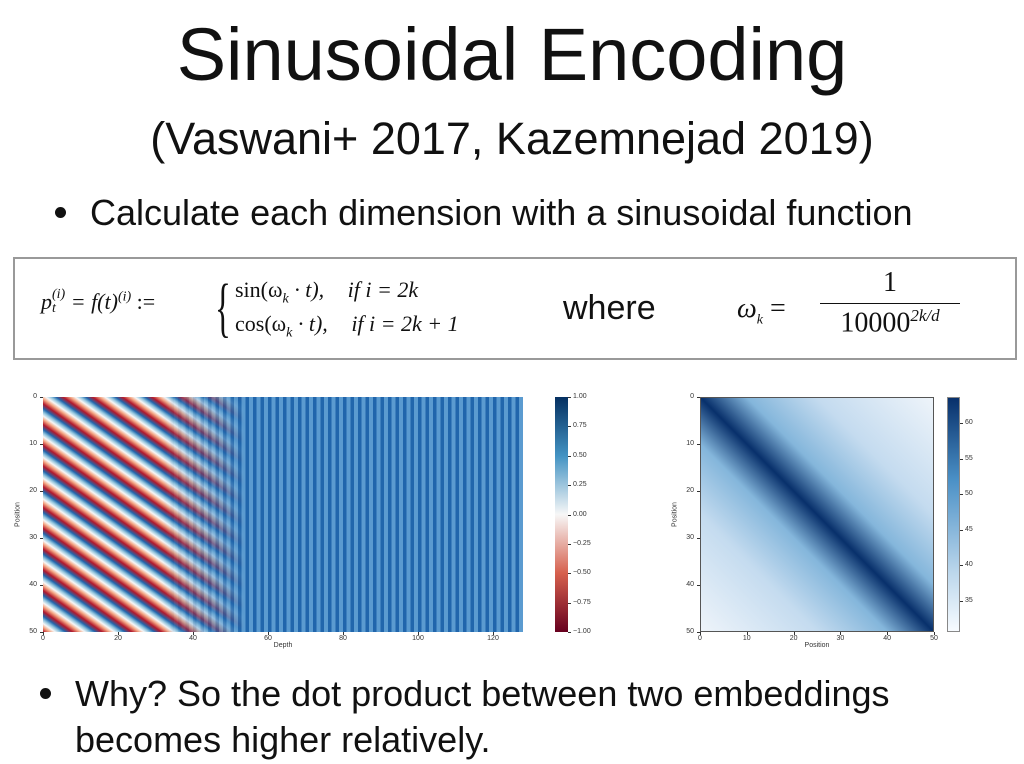  Describe the element at coordinates (690, 631) in the screenshot. I see `y-tick-label: 50` at that location.